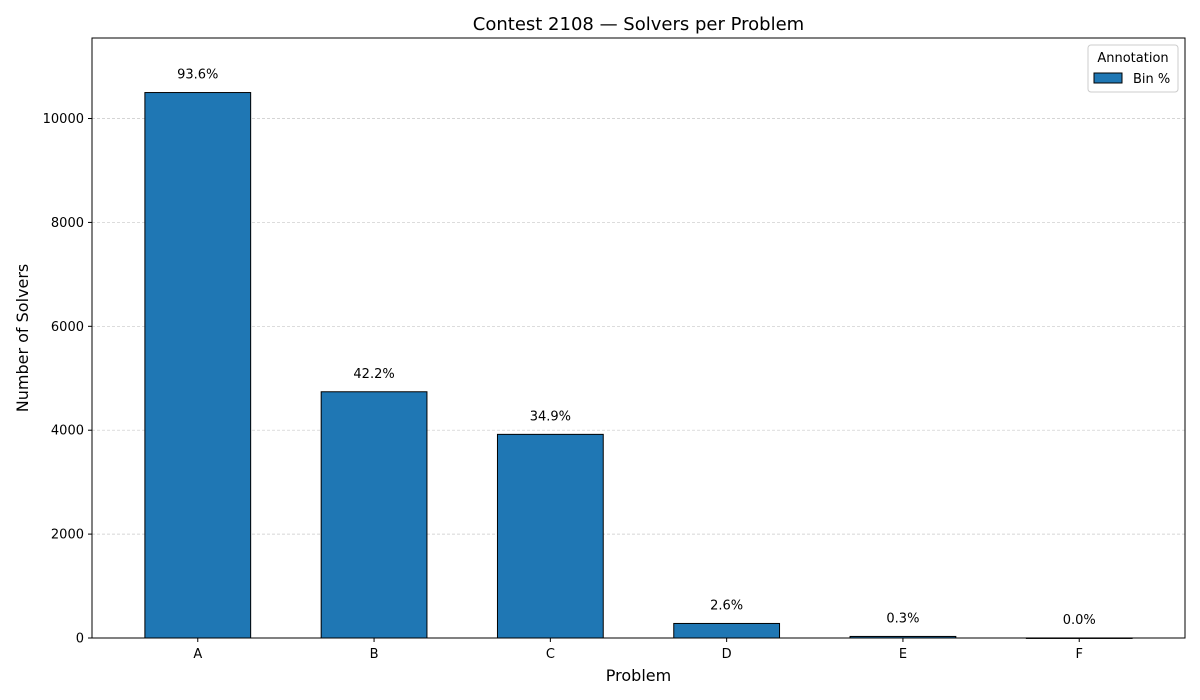  Describe the element at coordinates (67, 535) in the screenshot. I see `y-tick-label: 2000` at that location.